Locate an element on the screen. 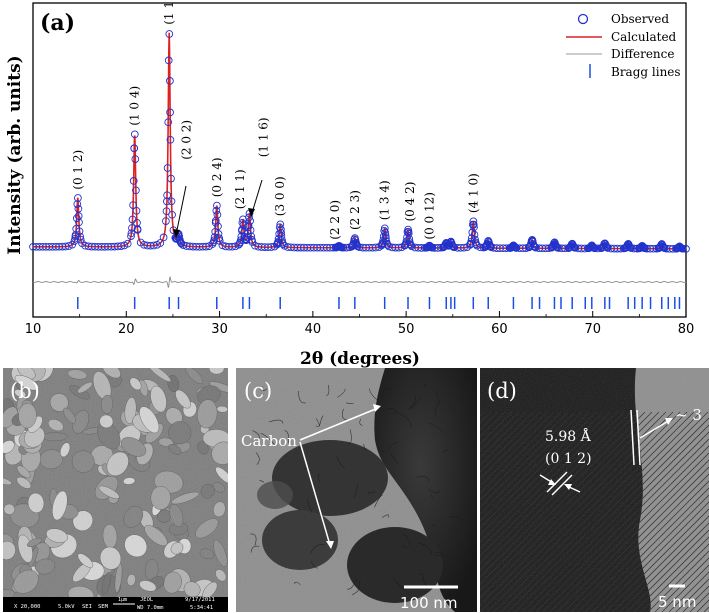  peak-label: (1 3 4) is located at coordinates (385, 200).